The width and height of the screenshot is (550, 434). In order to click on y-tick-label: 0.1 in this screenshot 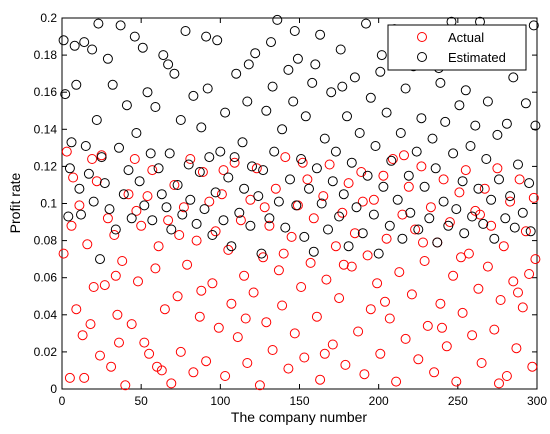, I will do `click(48, 204)`.